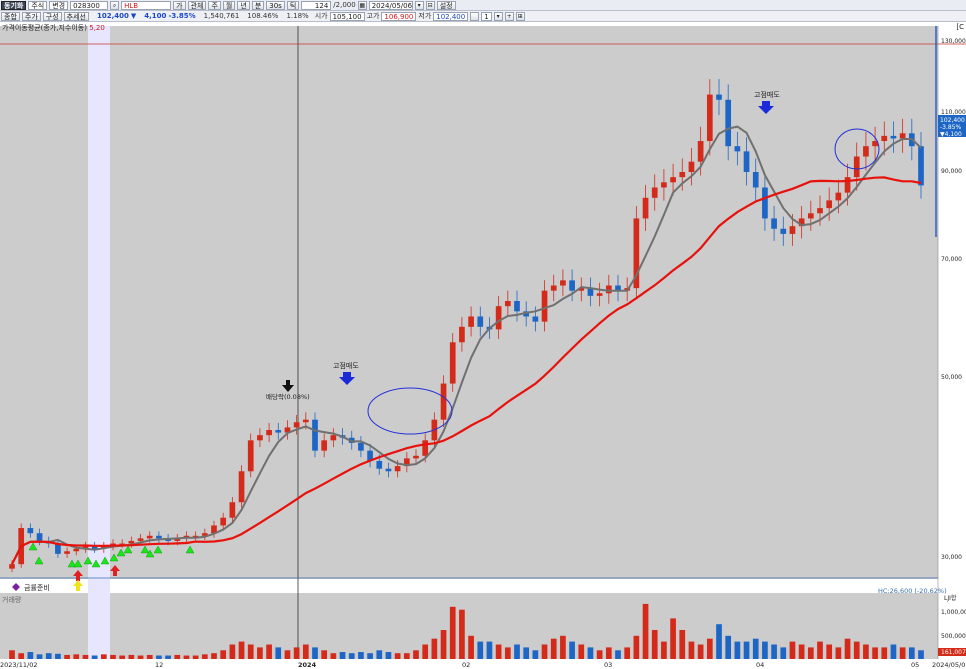  Describe the element at coordinates (952, 126) in the screenshot. I see `last-price-box` at that location.